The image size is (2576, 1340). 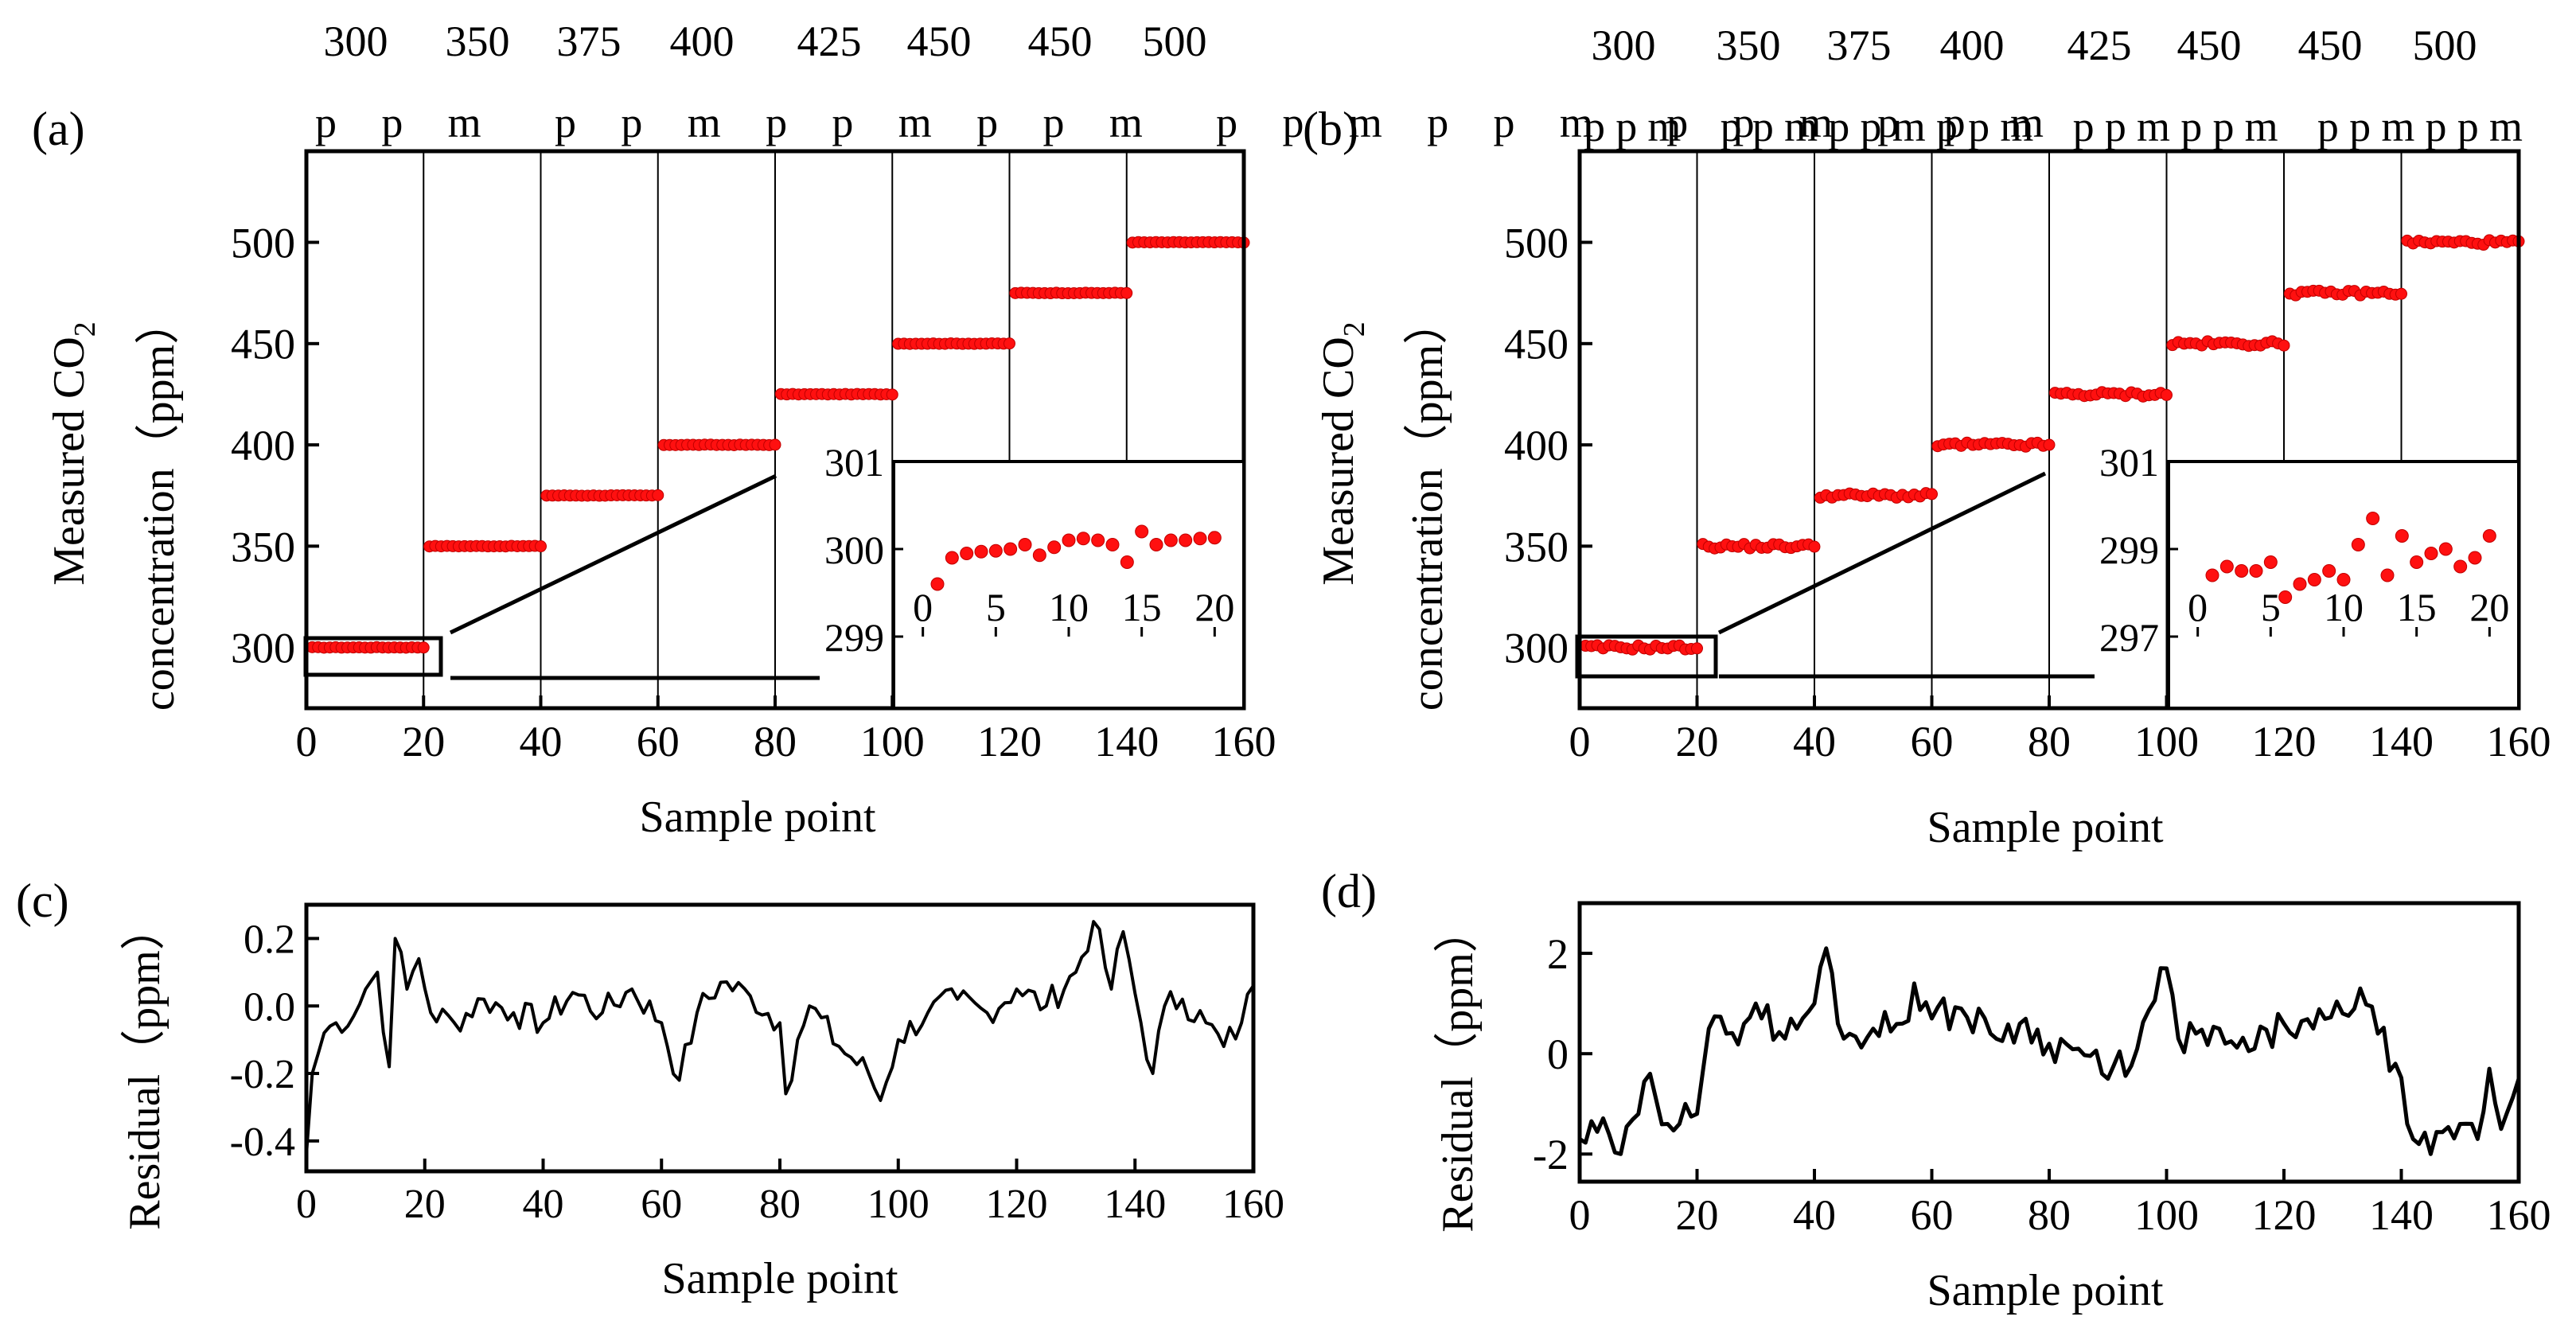 What do you see at coordinates (589, 41) in the screenshot?
I see `segment-value-label: 375` at bounding box center [589, 41].